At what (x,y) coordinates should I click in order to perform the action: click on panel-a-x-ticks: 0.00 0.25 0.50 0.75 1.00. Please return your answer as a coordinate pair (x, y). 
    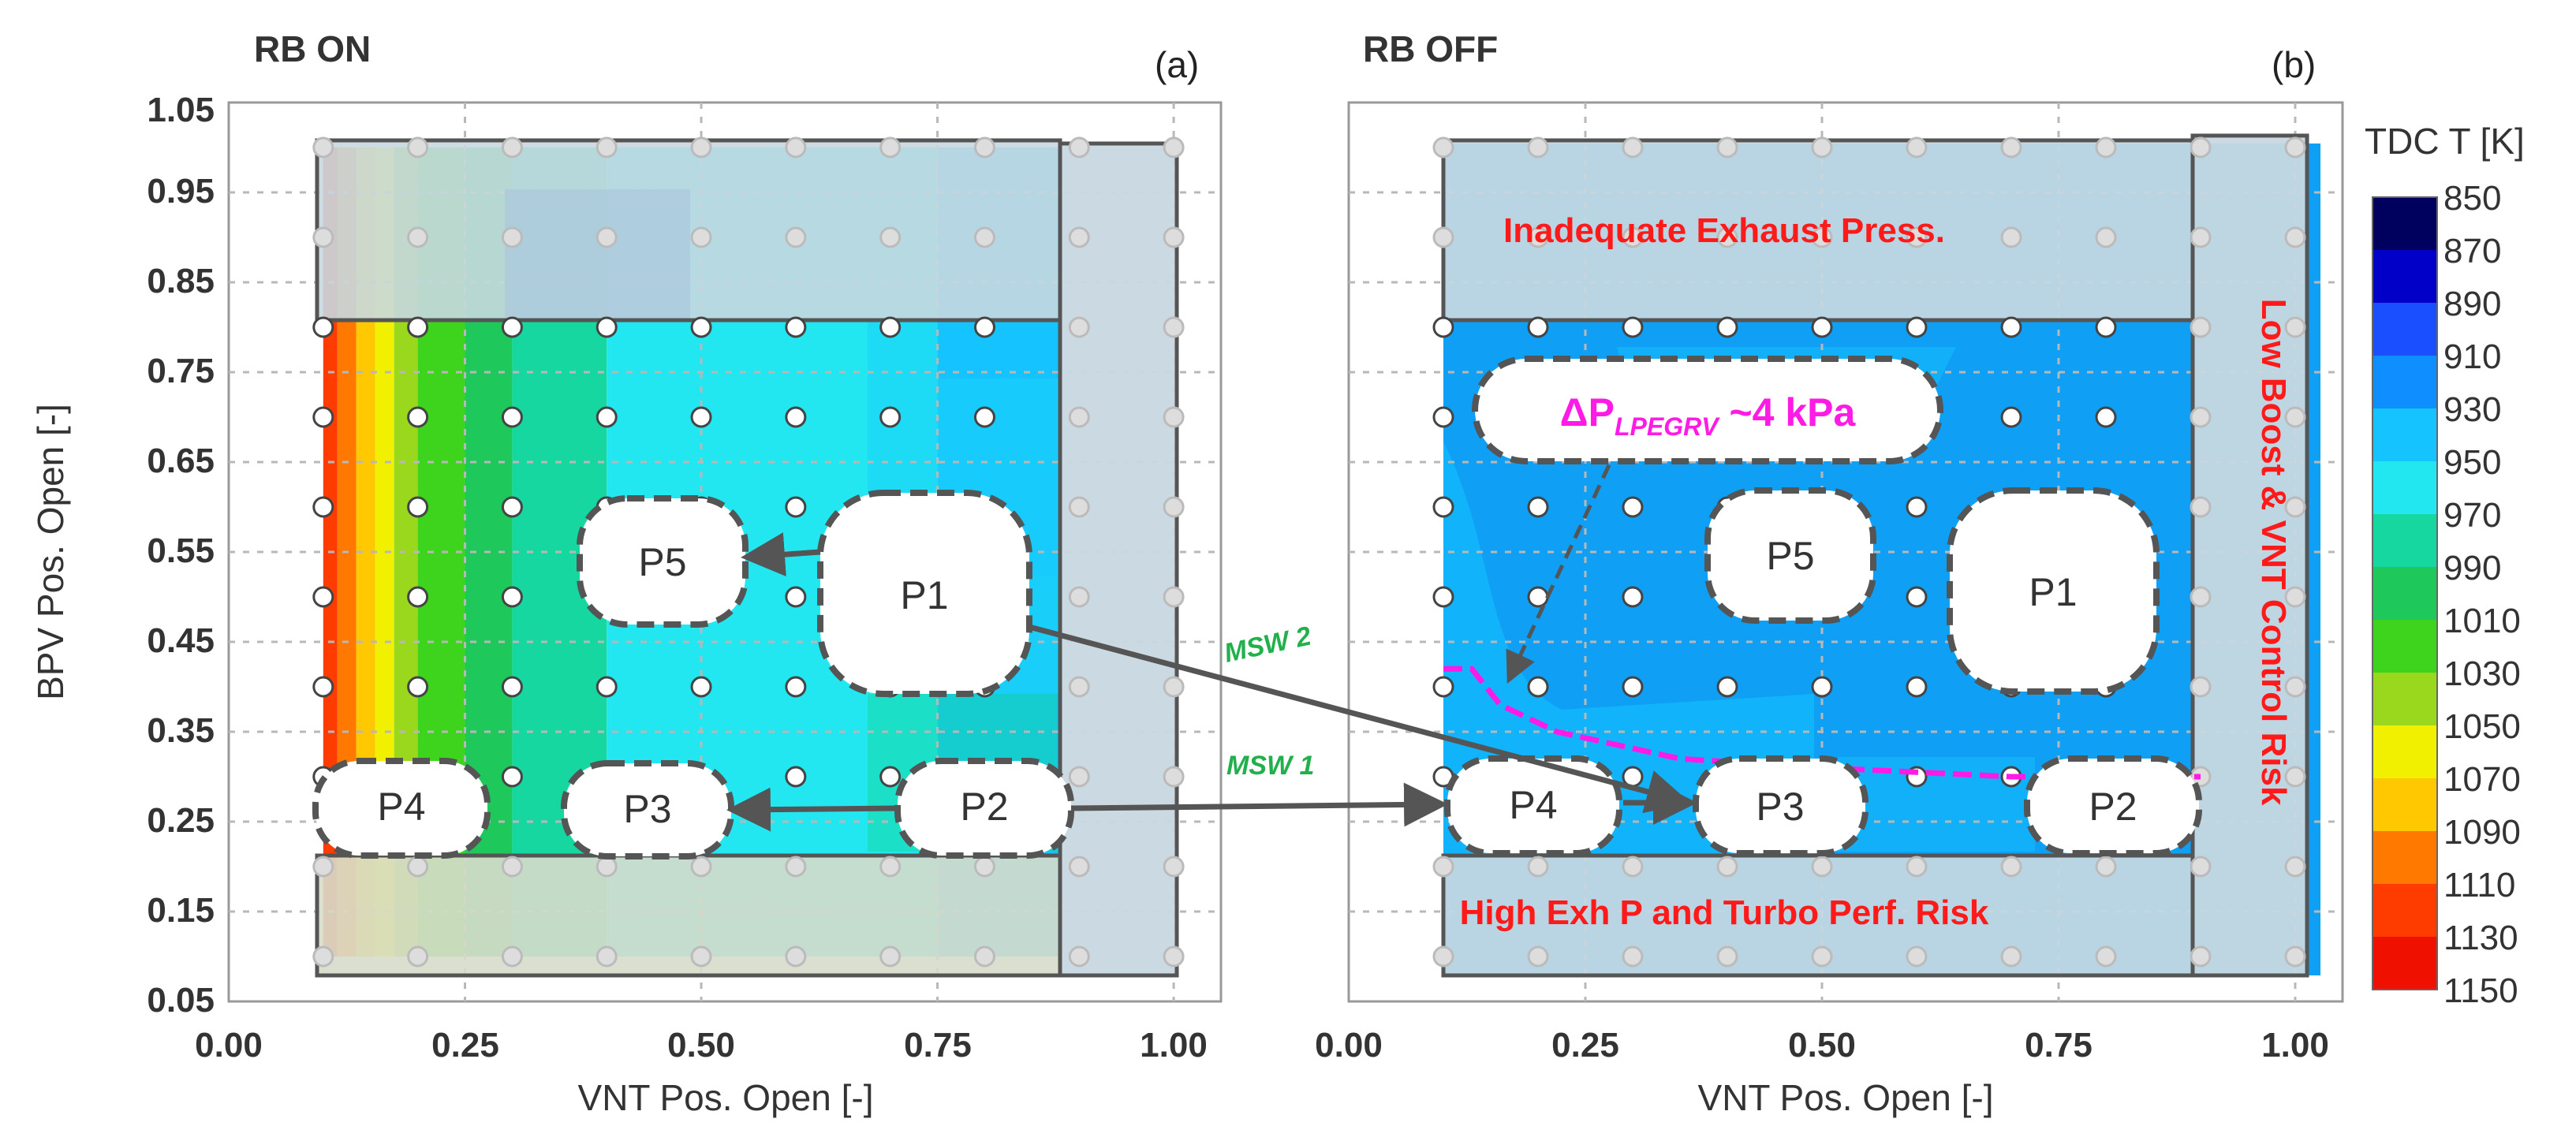
    Looking at the image, I should click on (701, 1045).